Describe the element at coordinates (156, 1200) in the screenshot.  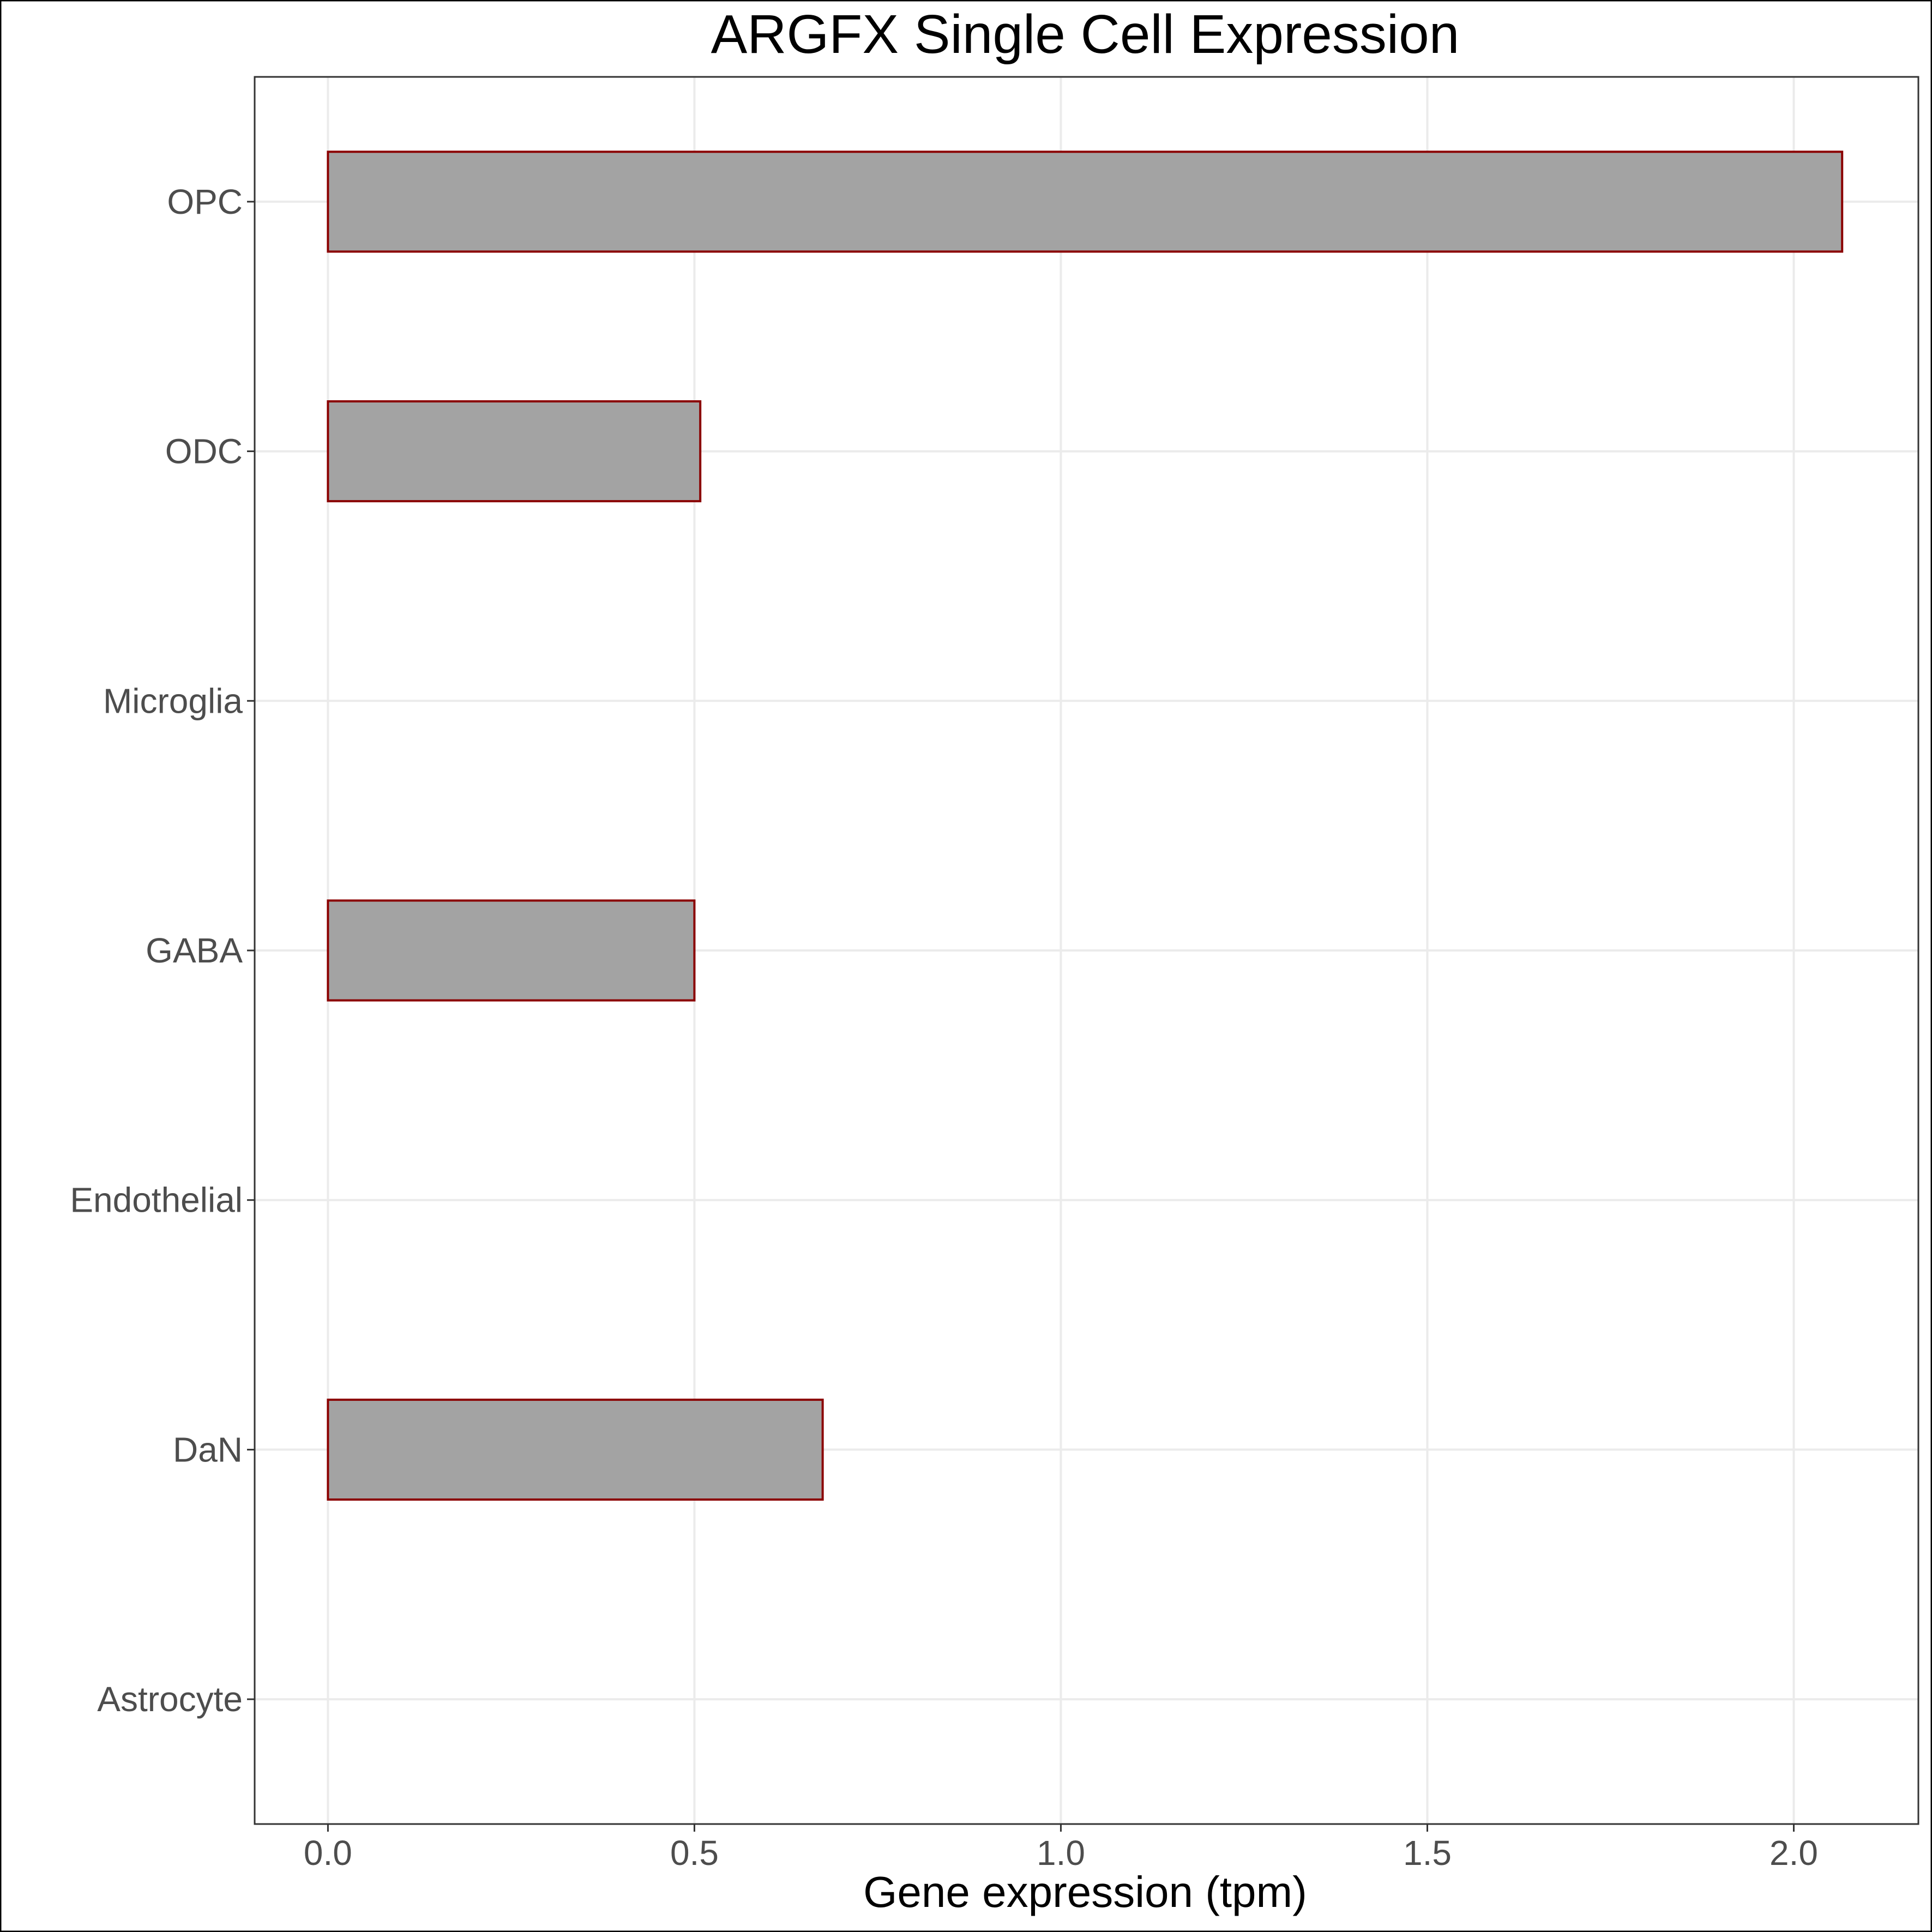
I see `y-tick-label-endothelial: Endothelial` at that location.